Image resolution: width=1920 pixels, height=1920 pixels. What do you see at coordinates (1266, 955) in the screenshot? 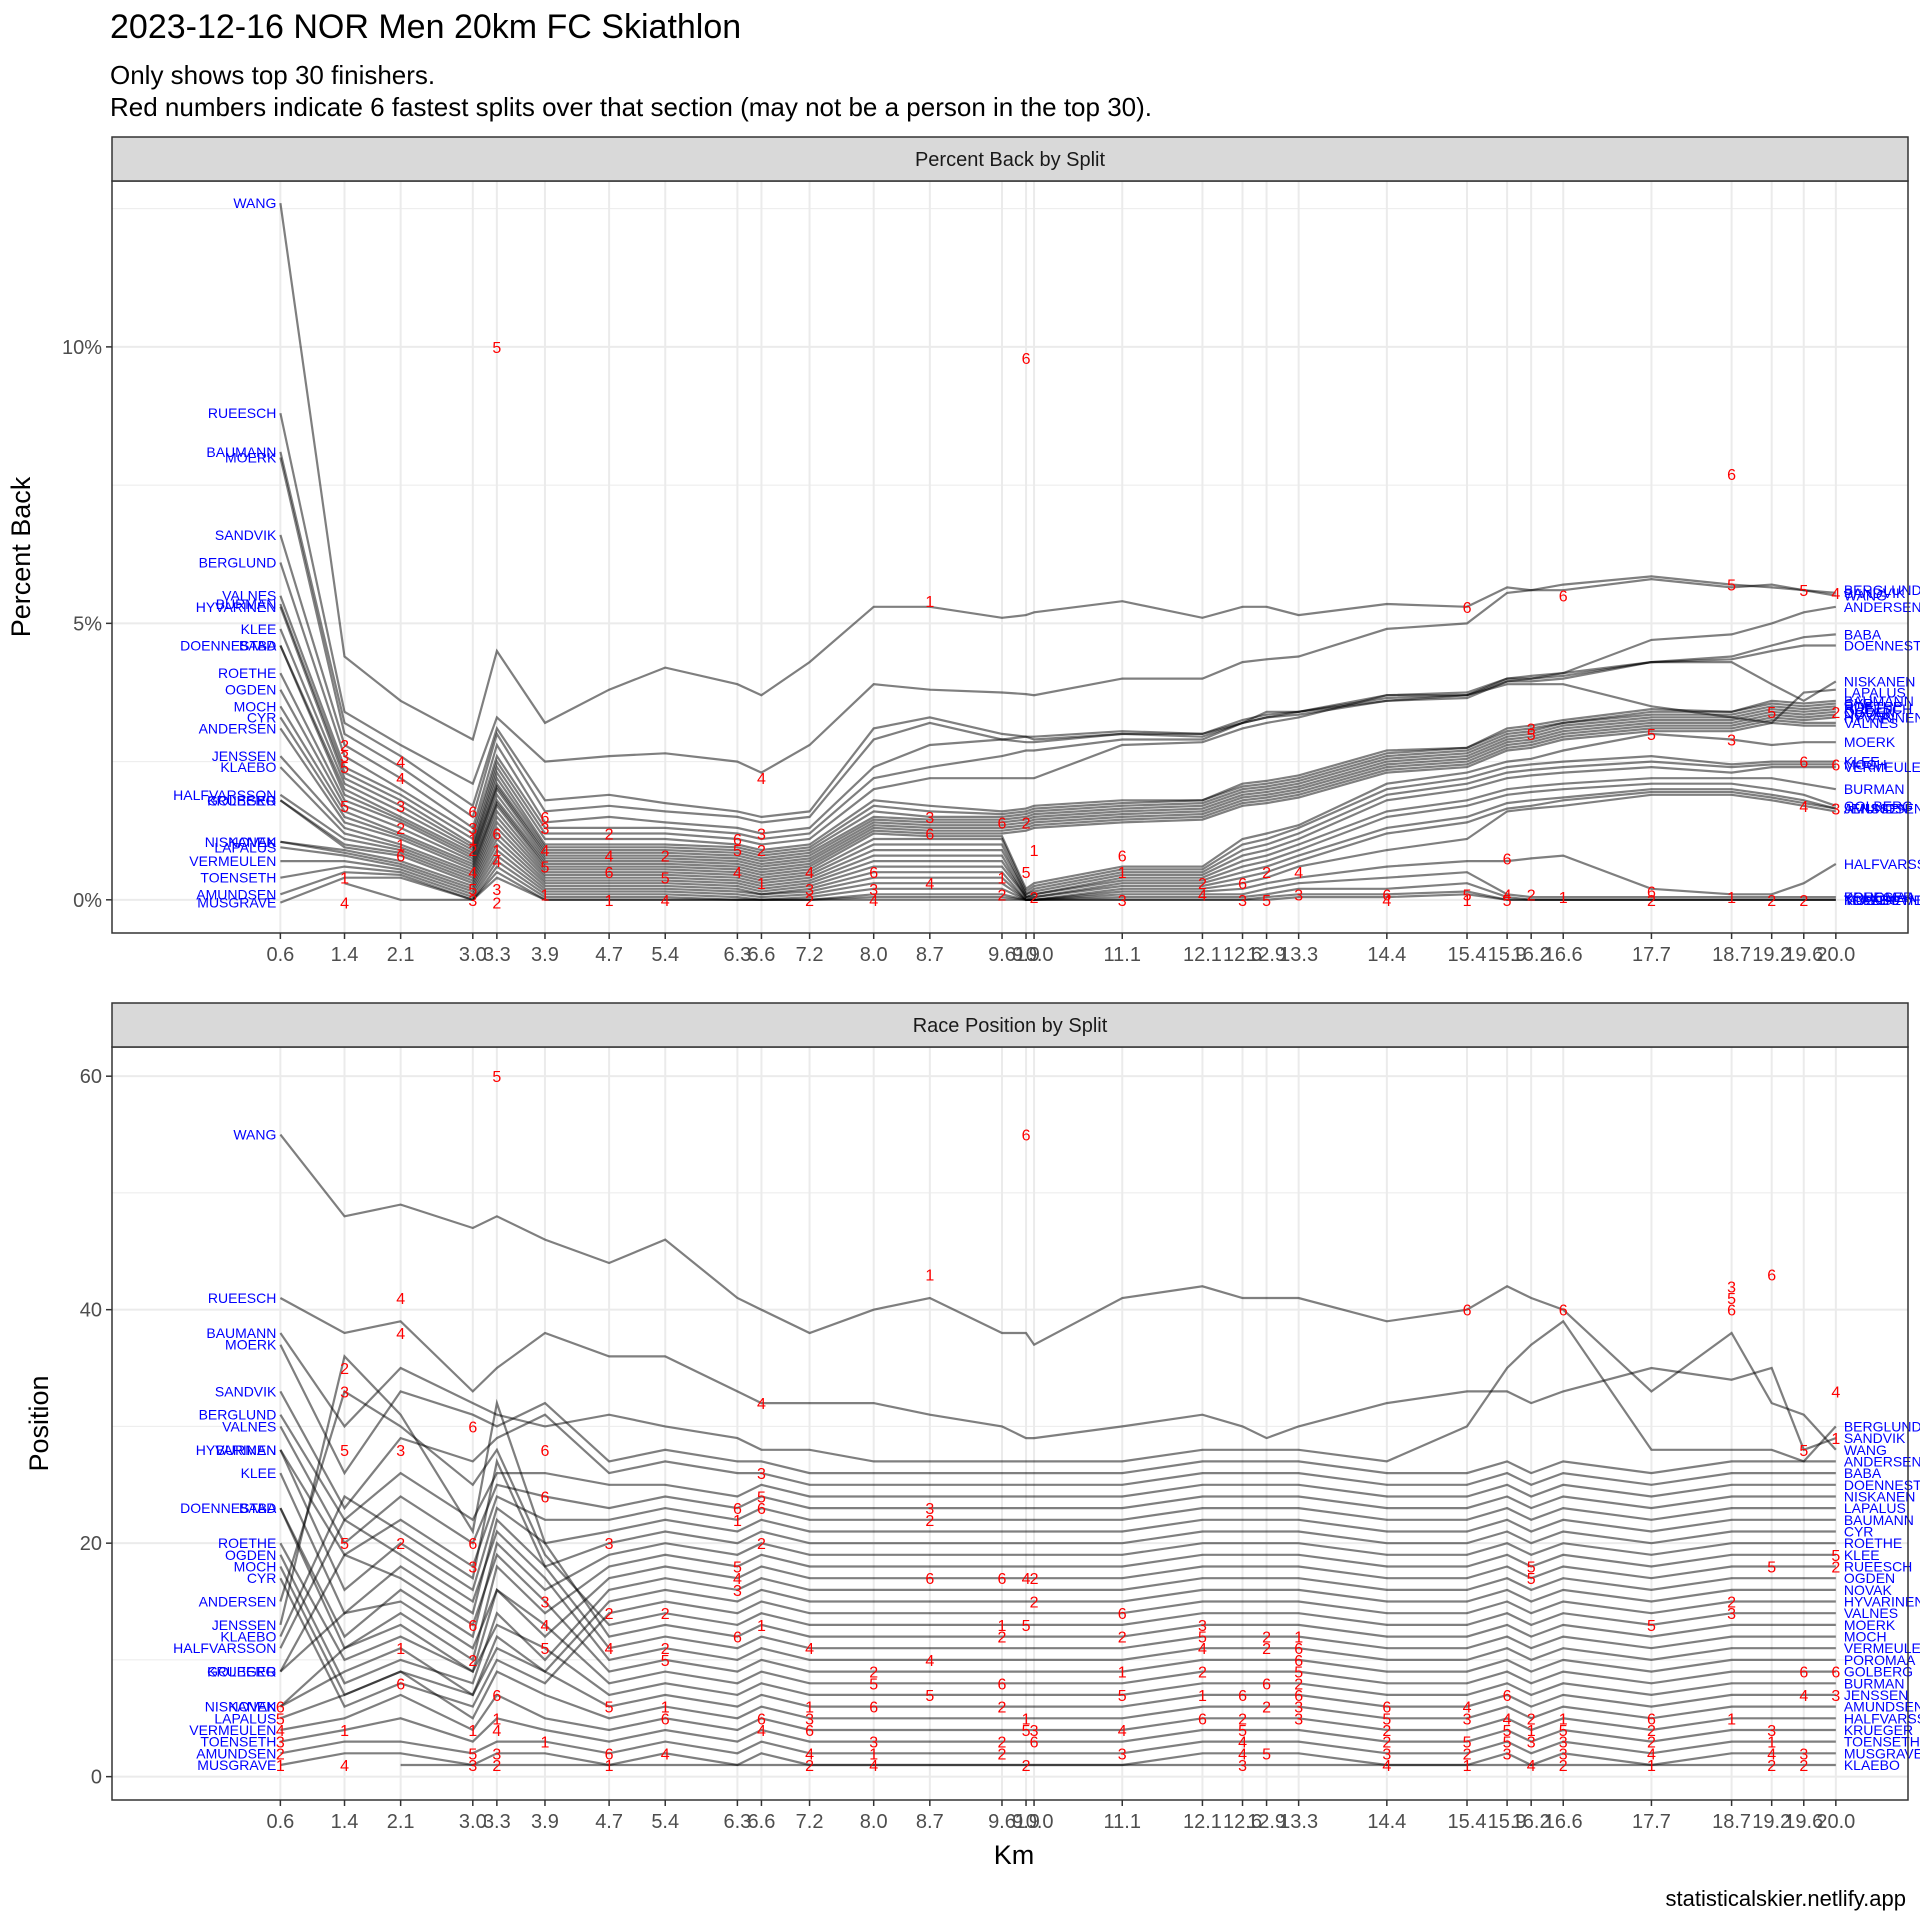
I see `x-tick-label: 12.9` at bounding box center [1266, 955].